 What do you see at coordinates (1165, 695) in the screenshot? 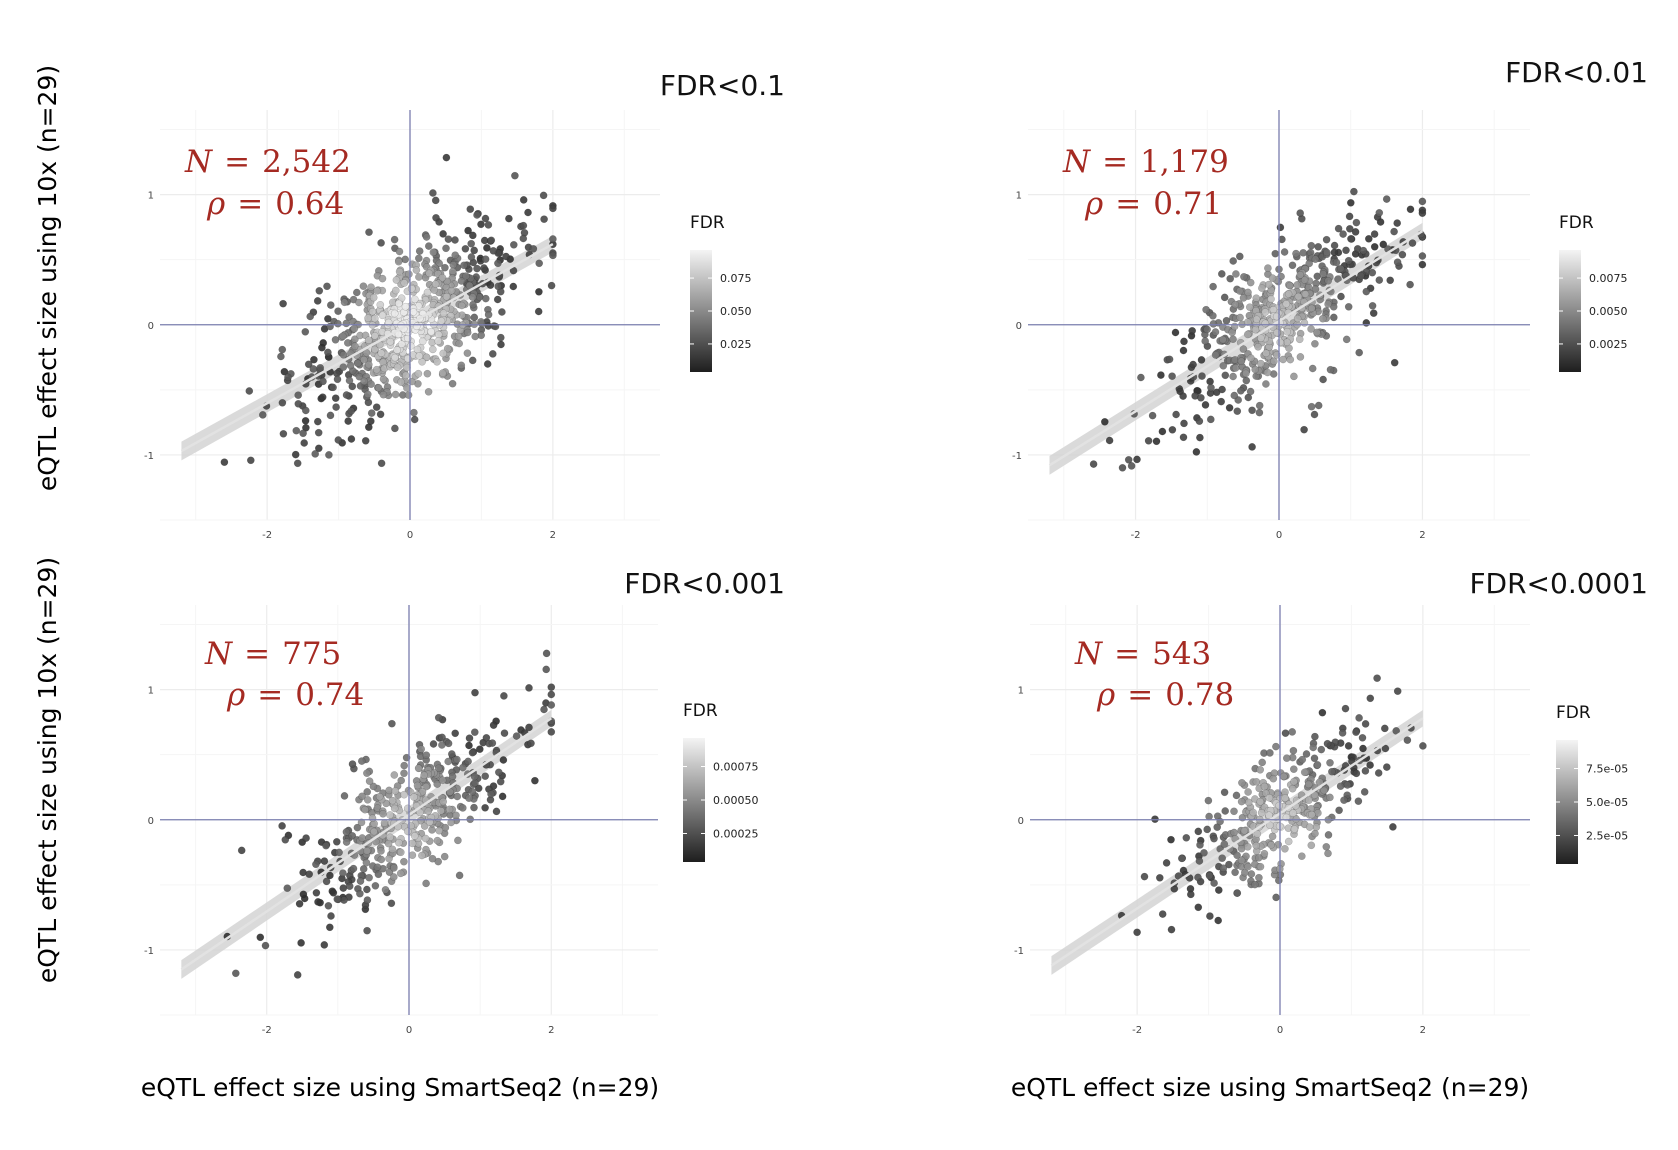
I see `annotation-rho: ρ = 0.78` at bounding box center [1165, 695].